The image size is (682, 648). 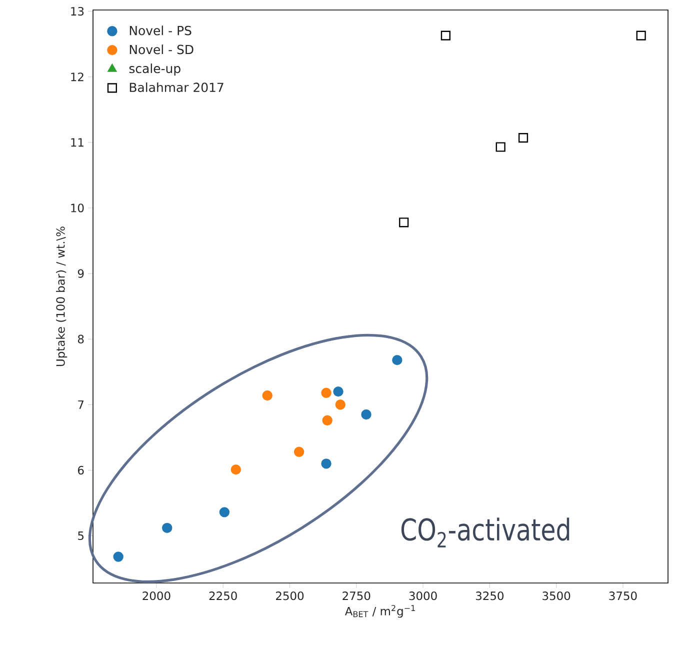 I want to click on x-tick-label: 2500, so click(x=290, y=596).